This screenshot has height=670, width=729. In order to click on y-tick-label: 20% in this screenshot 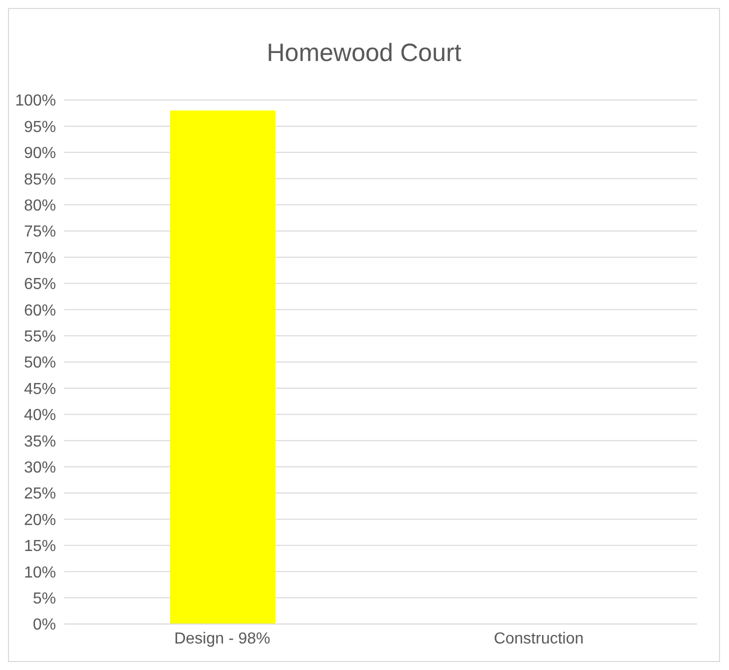, I will do `click(40, 520)`.